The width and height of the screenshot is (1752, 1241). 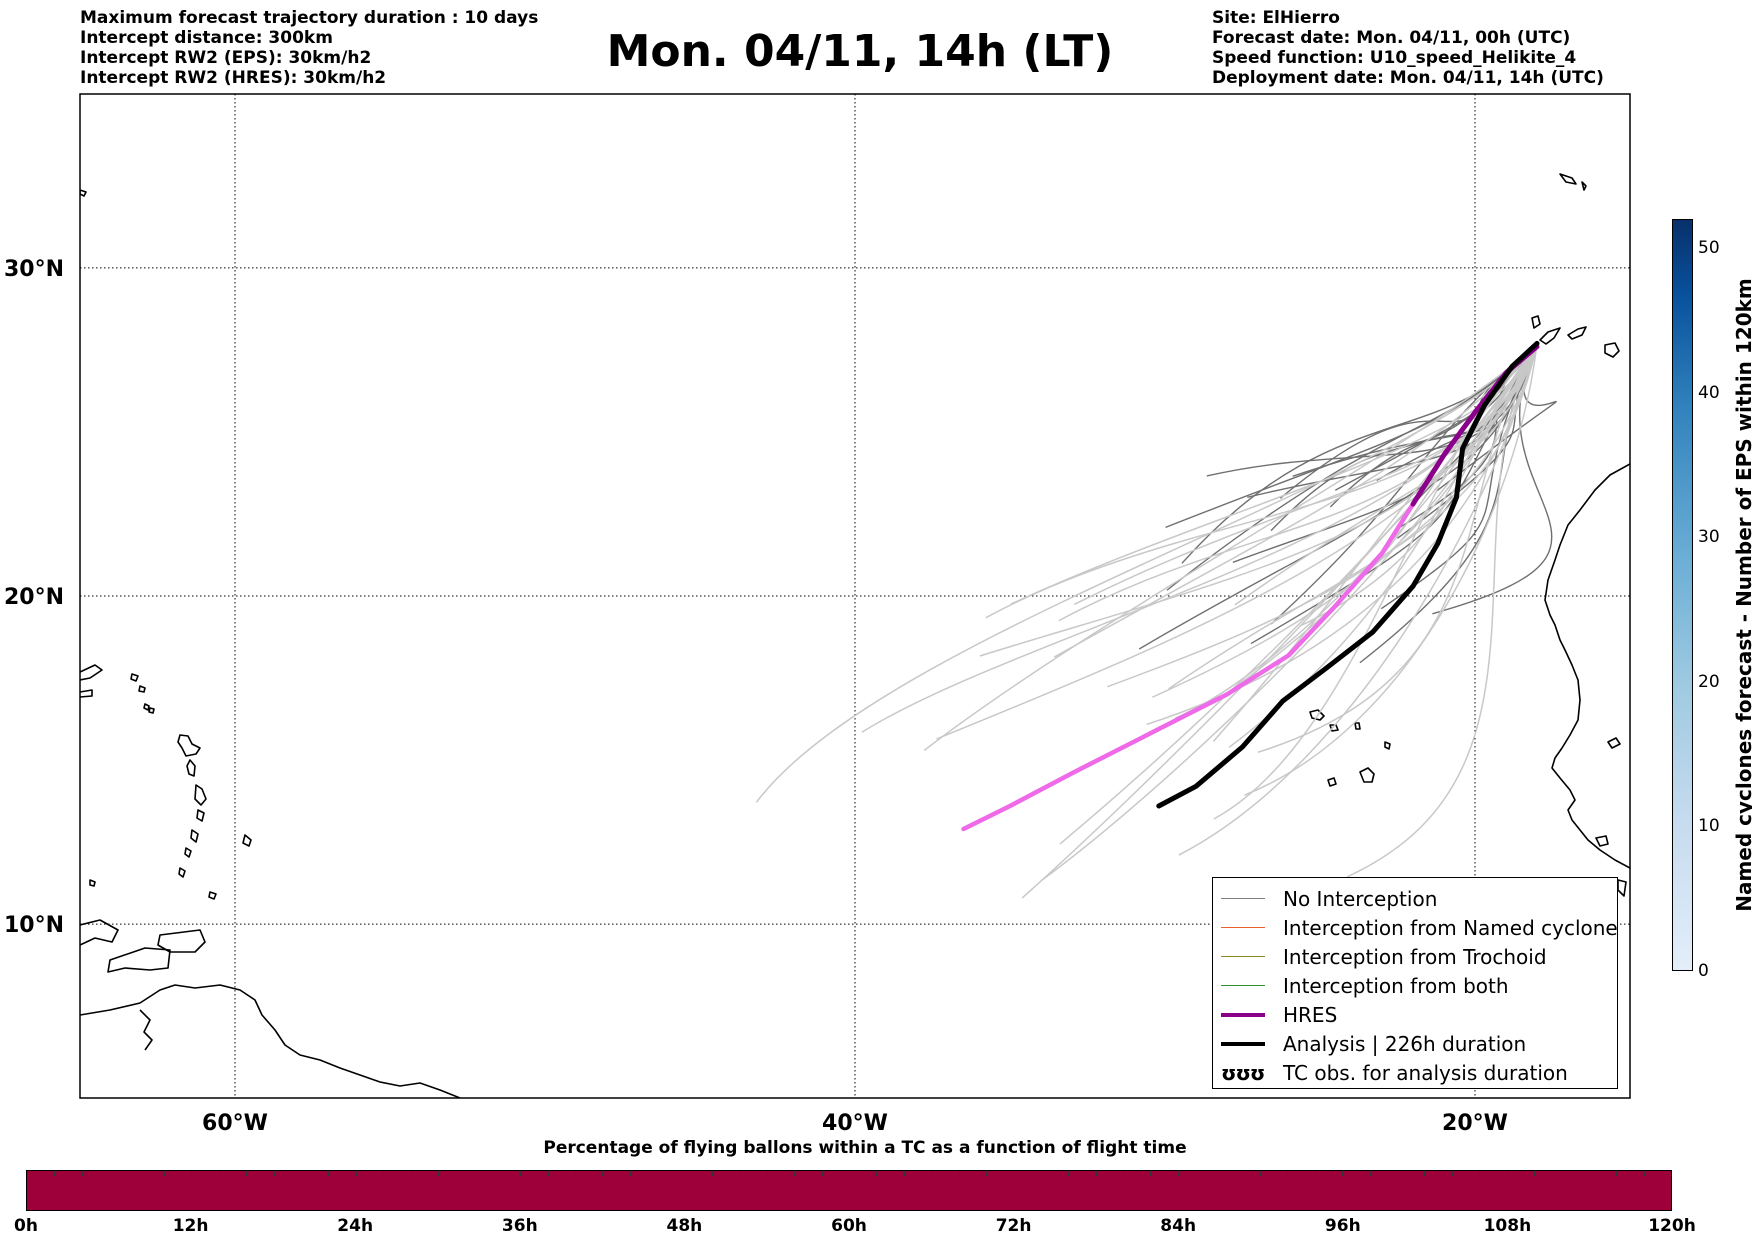 What do you see at coordinates (1415, 985) in the screenshot?
I see `legend-item: Interception from both` at bounding box center [1415, 985].